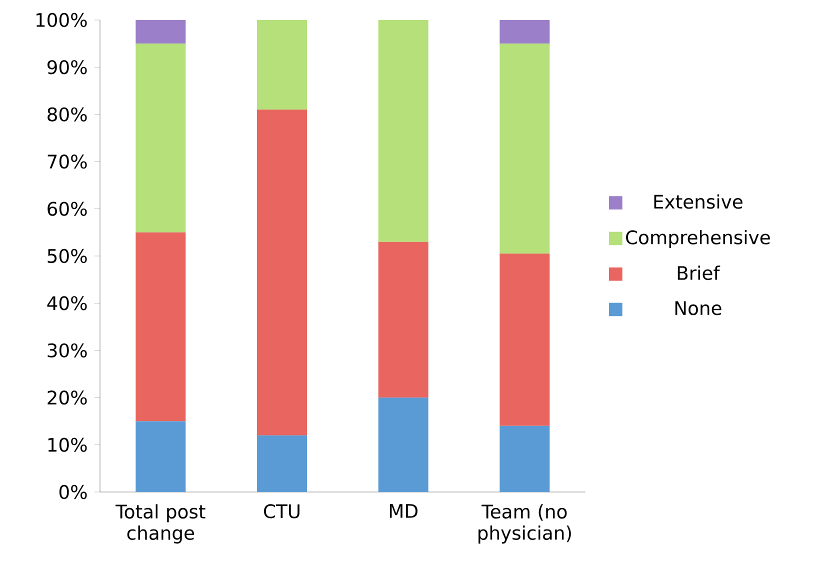  What do you see at coordinates (404, 511) in the screenshot?
I see `x-tick-label: MD` at bounding box center [404, 511].